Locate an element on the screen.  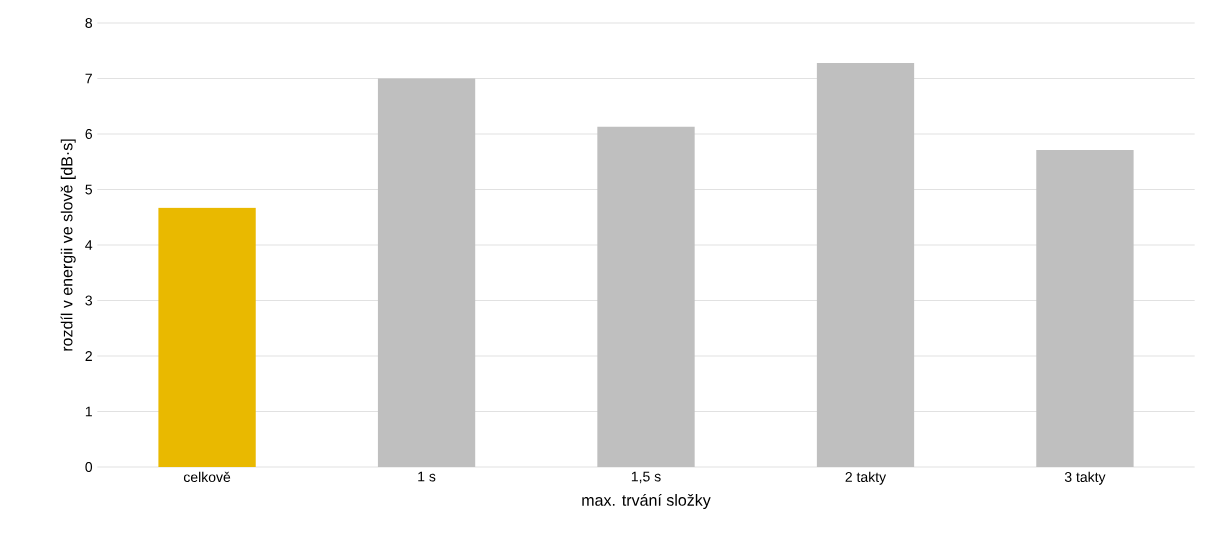
y-tick-label: 2 is located at coordinates (88, 356).